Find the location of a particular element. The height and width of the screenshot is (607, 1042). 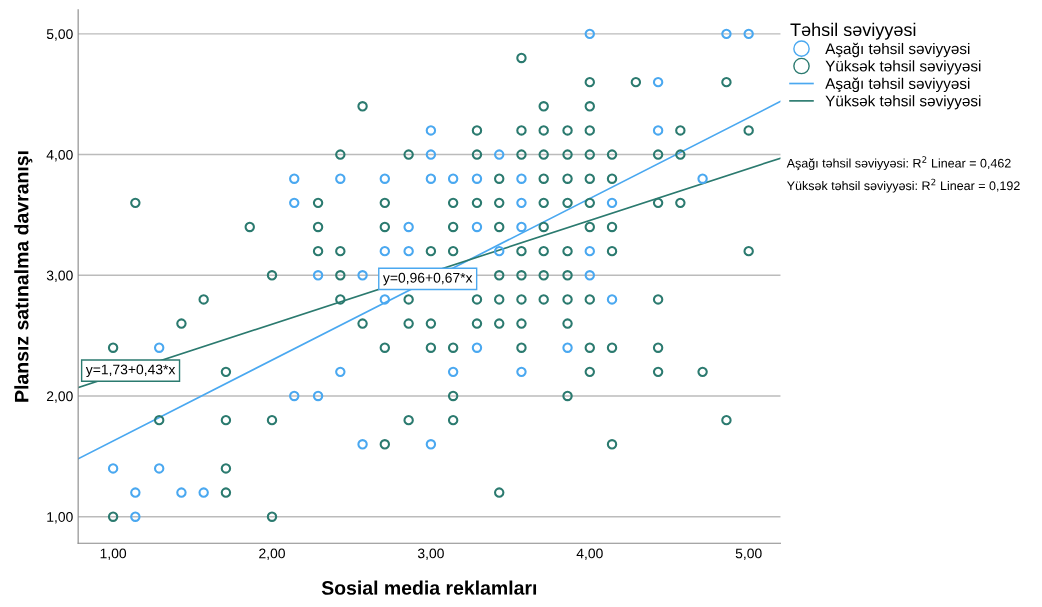

y-tick-label: 4,00 is located at coordinates (59, 155).